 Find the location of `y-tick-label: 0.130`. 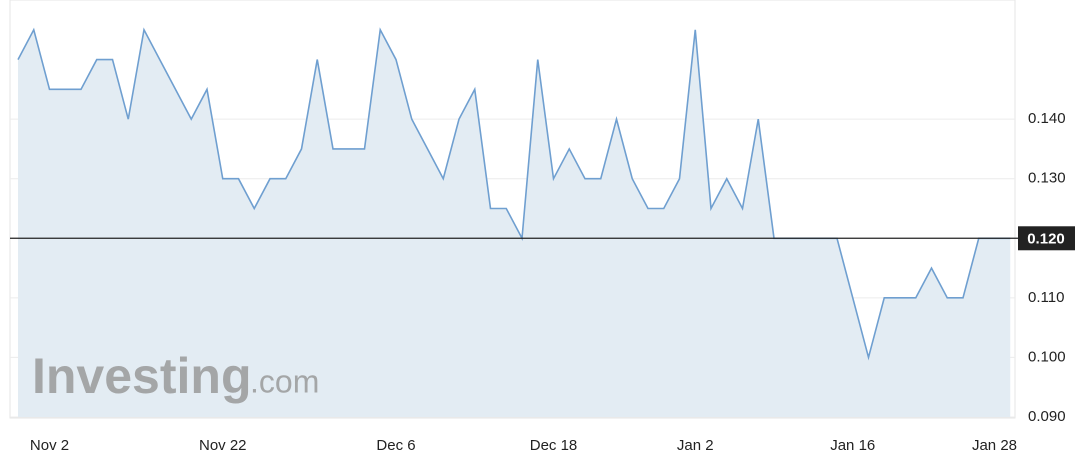

y-tick-label: 0.130 is located at coordinates (1047, 178).